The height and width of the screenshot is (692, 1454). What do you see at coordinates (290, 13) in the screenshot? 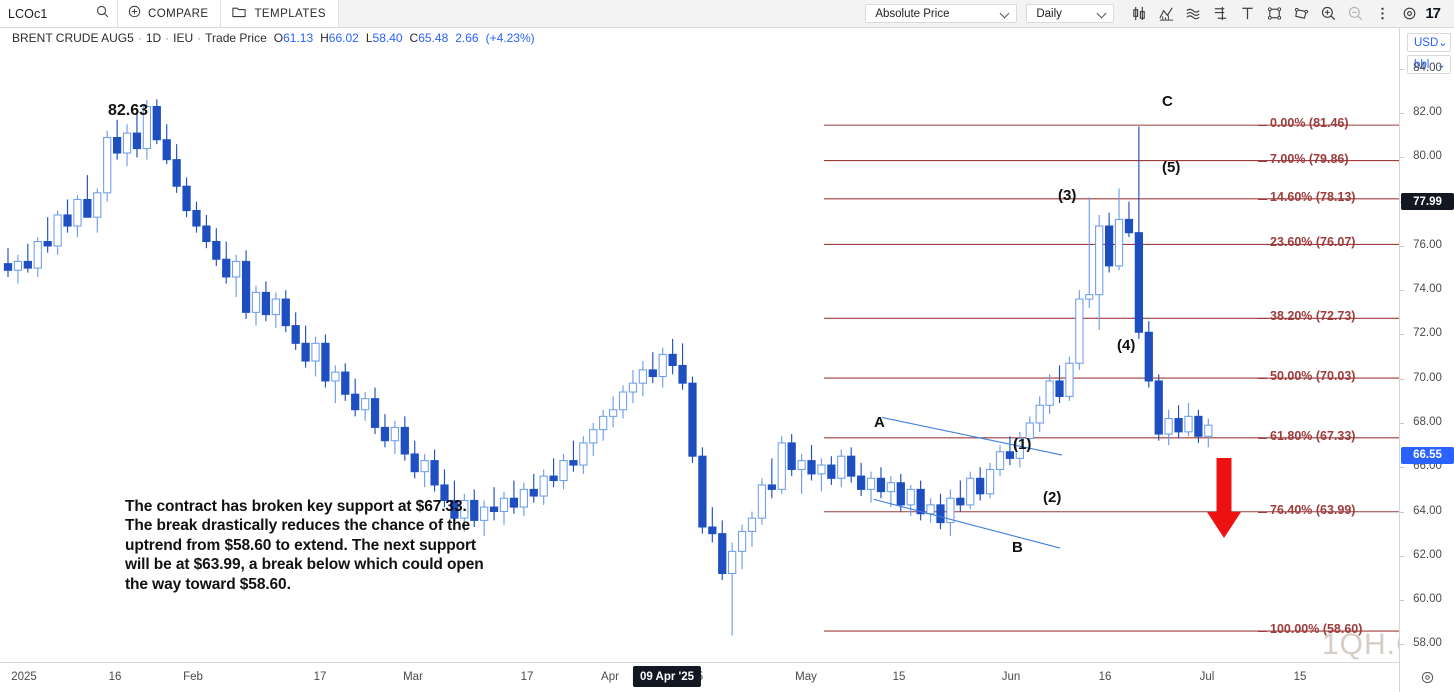
I see `templates-label: TEMPLATES` at bounding box center [290, 13].